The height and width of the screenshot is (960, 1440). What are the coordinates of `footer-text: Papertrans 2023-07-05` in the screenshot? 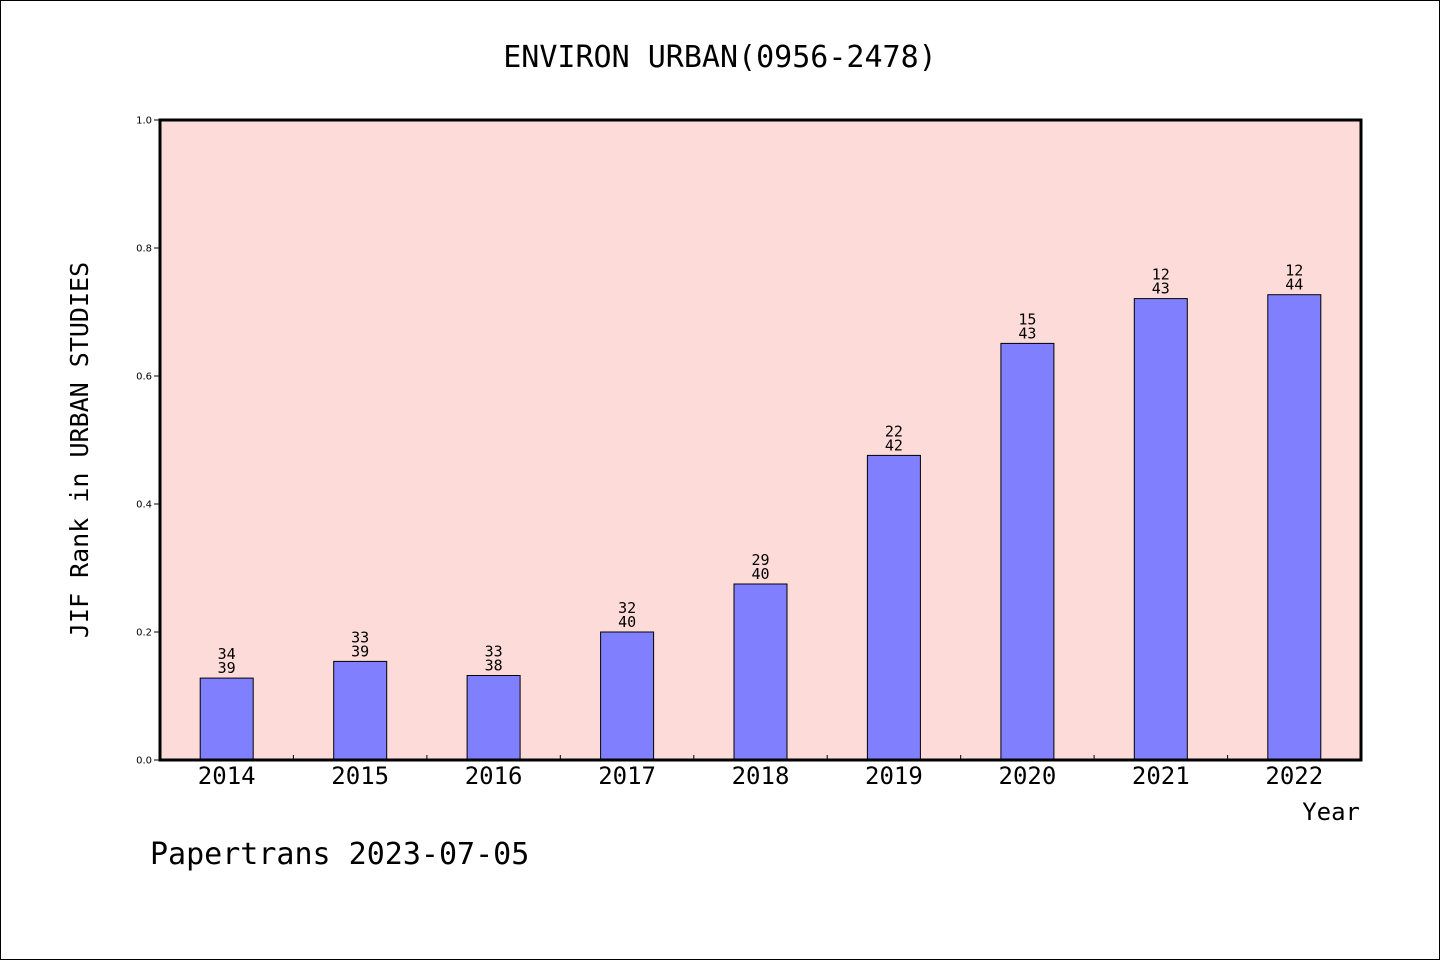 It's located at (339, 854).